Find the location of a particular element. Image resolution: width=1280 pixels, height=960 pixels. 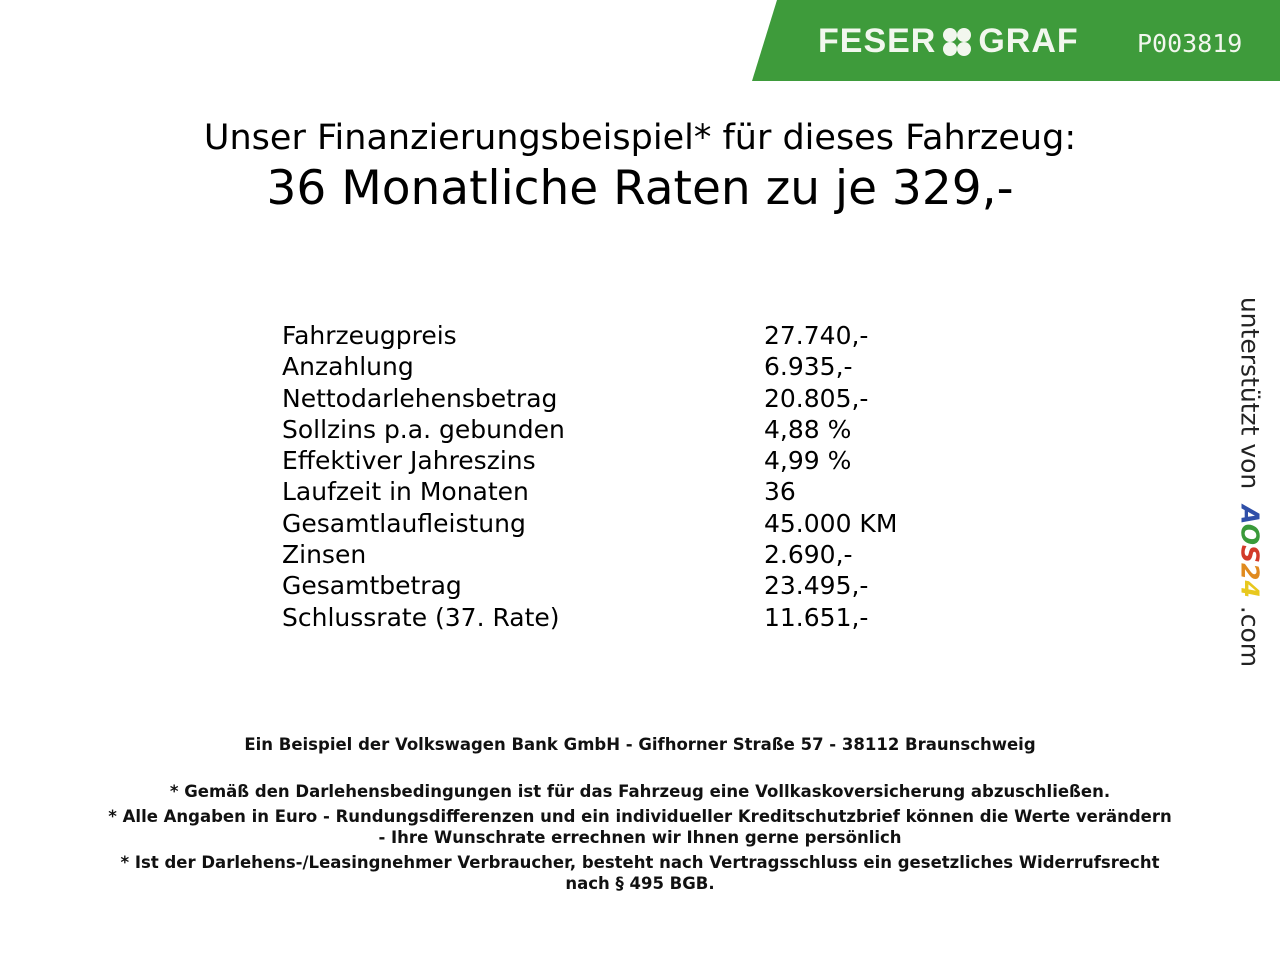

table-row: Effektiver Jahreszins 4,99 % is located at coordinates (632, 460).